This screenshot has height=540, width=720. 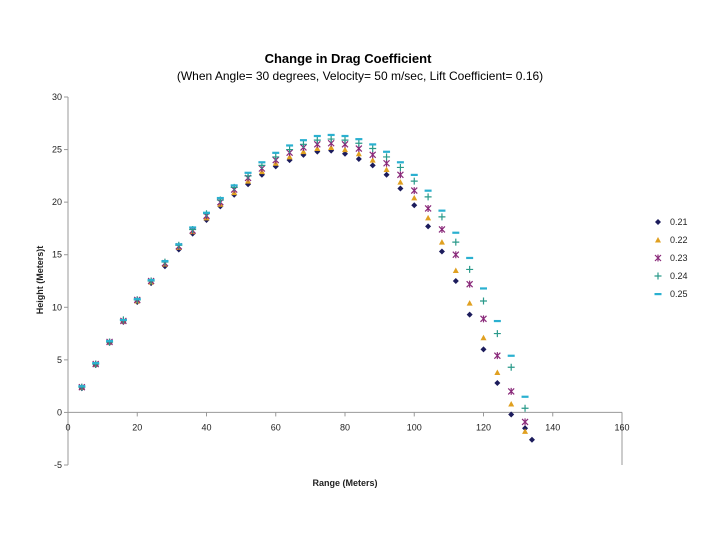 I want to click on legend-entry-label: 0.22, so click(x=679, y=240).